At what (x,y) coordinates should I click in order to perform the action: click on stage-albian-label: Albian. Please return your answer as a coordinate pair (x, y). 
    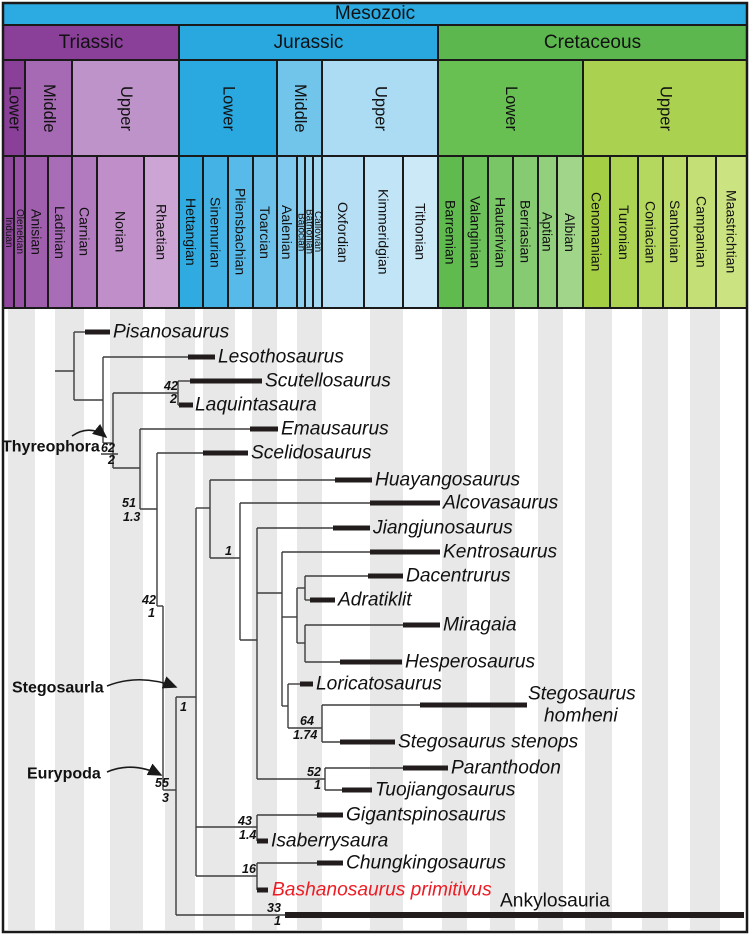
    Looking at the image, I should click on (570, 232).